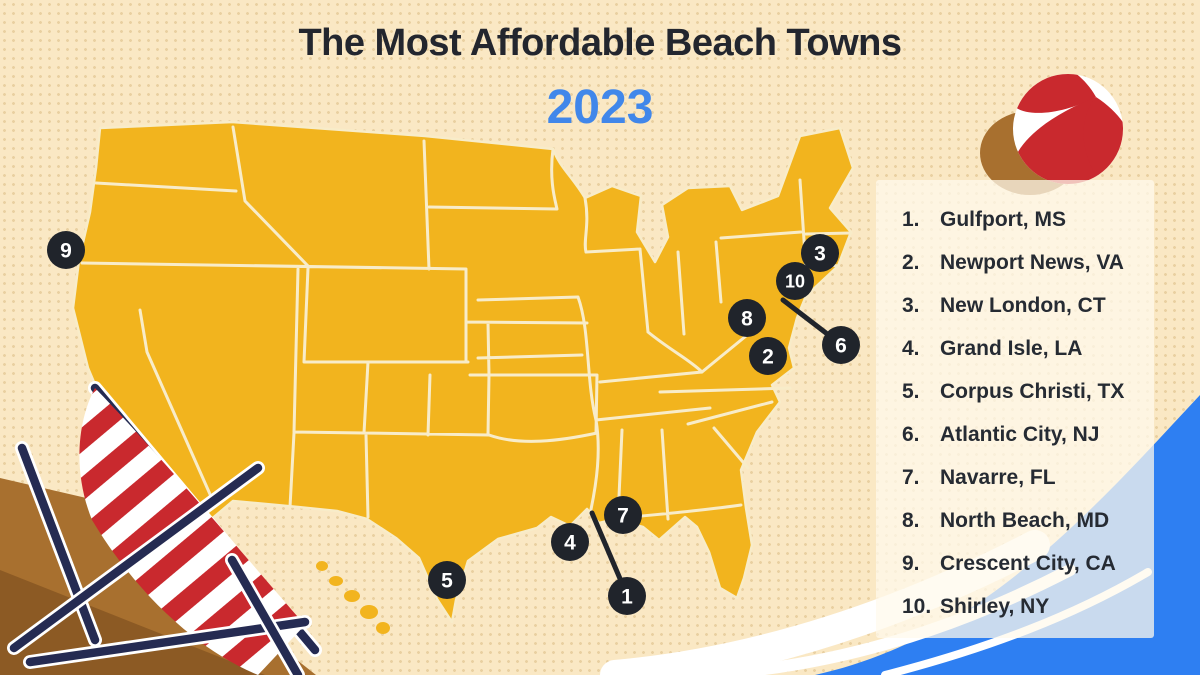 The width and height of the screenshot is (1200, 675). I want to click on marker-number: 3, so click(820, 254).